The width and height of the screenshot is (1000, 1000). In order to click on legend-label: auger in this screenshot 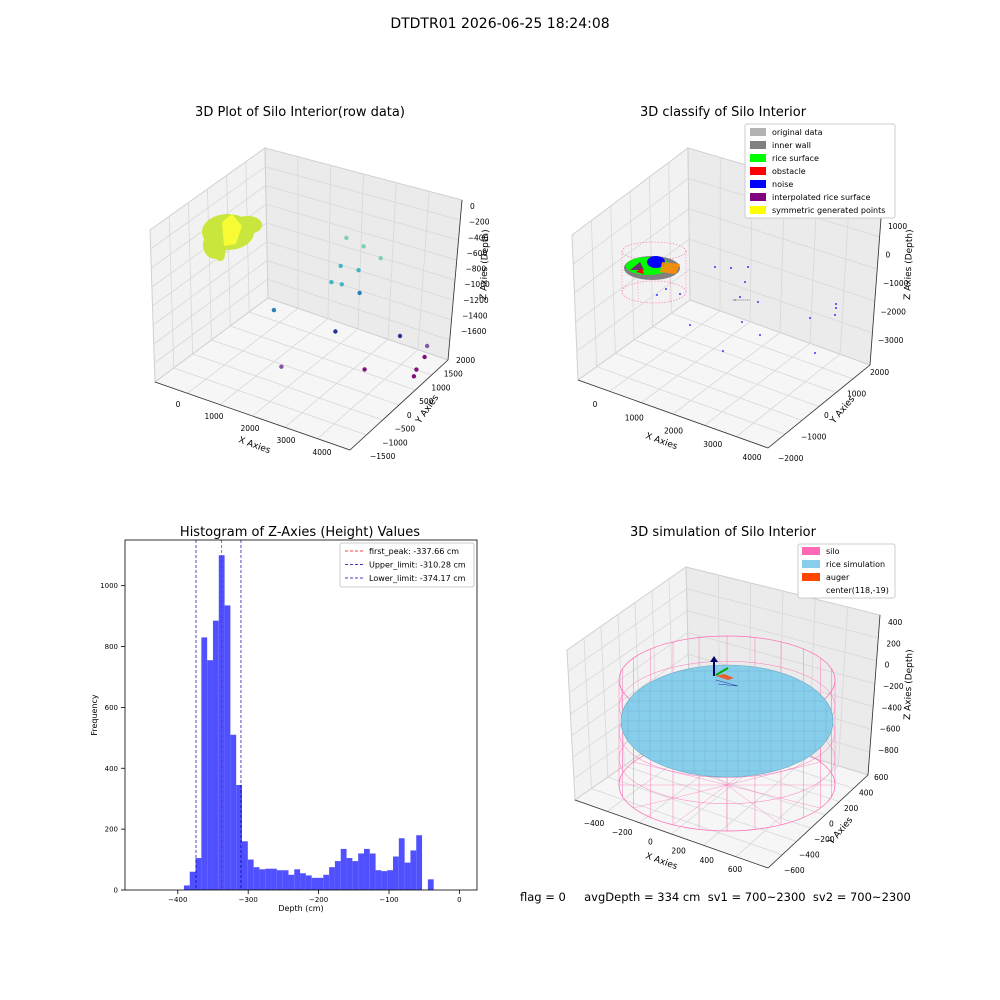, I will do `click(838, 577)`.